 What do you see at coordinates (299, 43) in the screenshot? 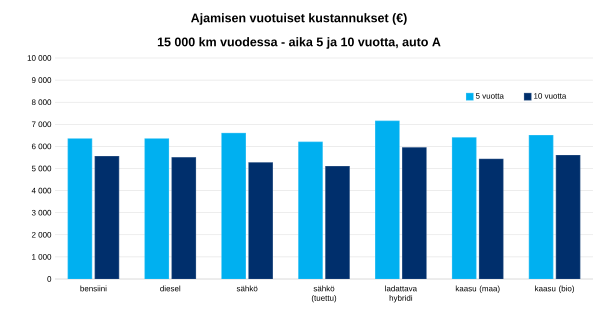
I see `chart-subtitle: 15 000 km vuodessa - aika 5 ja 10 vuotta, auto A` at bounding box center [299, 43].